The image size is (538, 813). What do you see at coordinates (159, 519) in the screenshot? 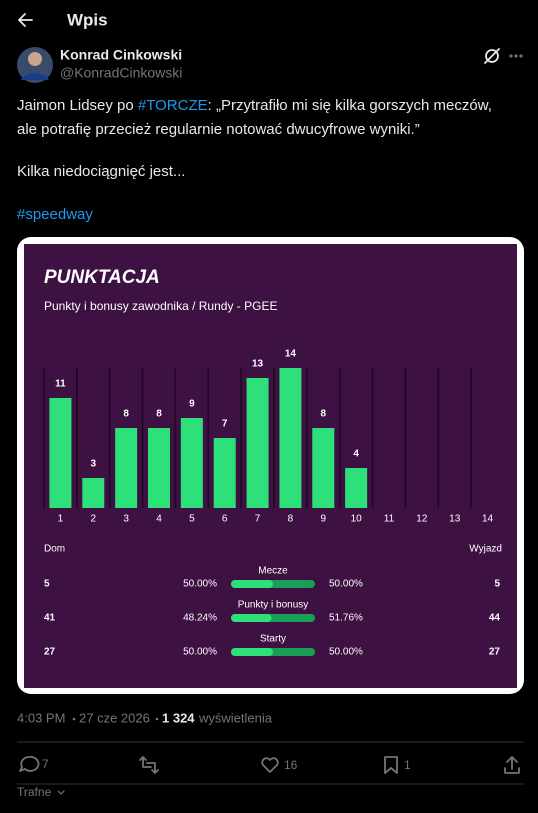
I see `x-tick-label: 4` at bounding box center [159, 519].